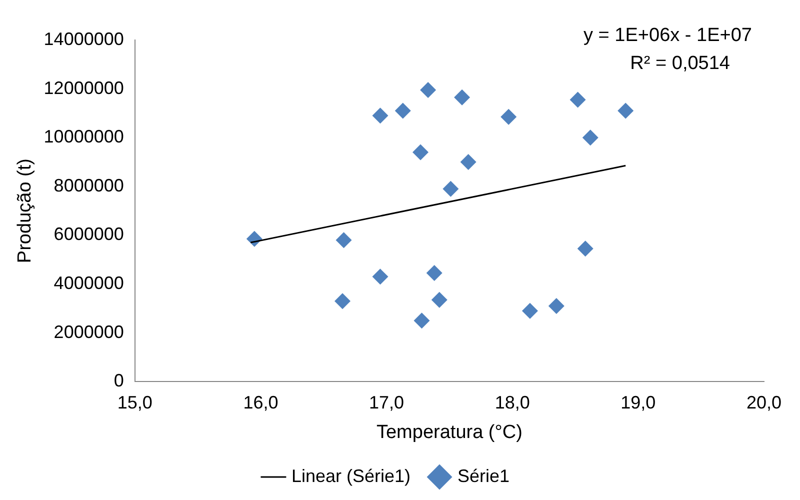 The image size is (800, 500). I want to click on x-tick-label: 17,0, so click(386, 402).